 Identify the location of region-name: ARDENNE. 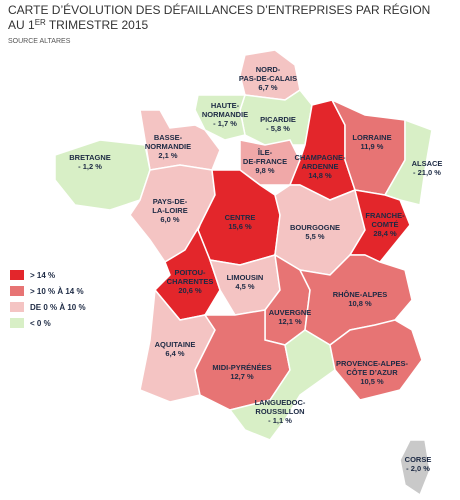
(319, 166).